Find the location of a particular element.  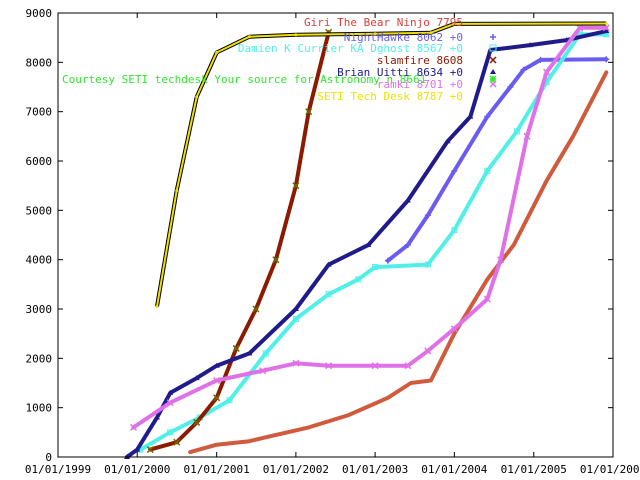

y-tick-label: 1000 is located at coordinates (39, 408).